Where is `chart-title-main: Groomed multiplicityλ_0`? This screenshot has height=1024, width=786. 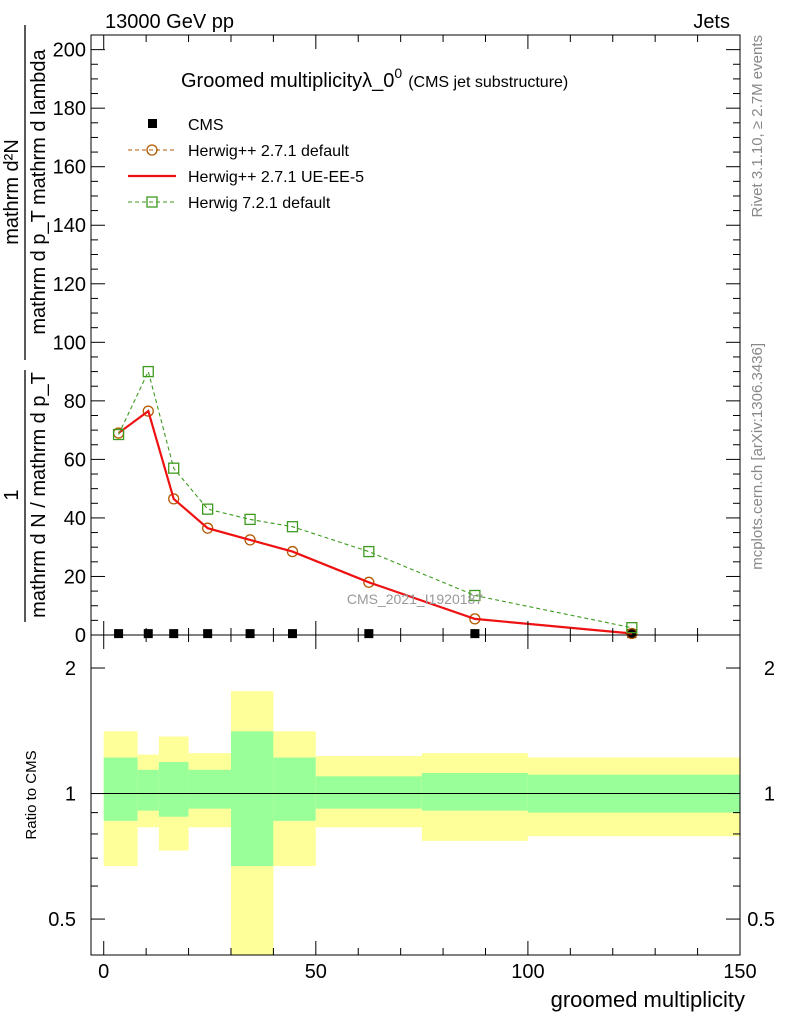
chart-title-main: Groomed multiplicityλ_0 is located at coordinates (287, 81).